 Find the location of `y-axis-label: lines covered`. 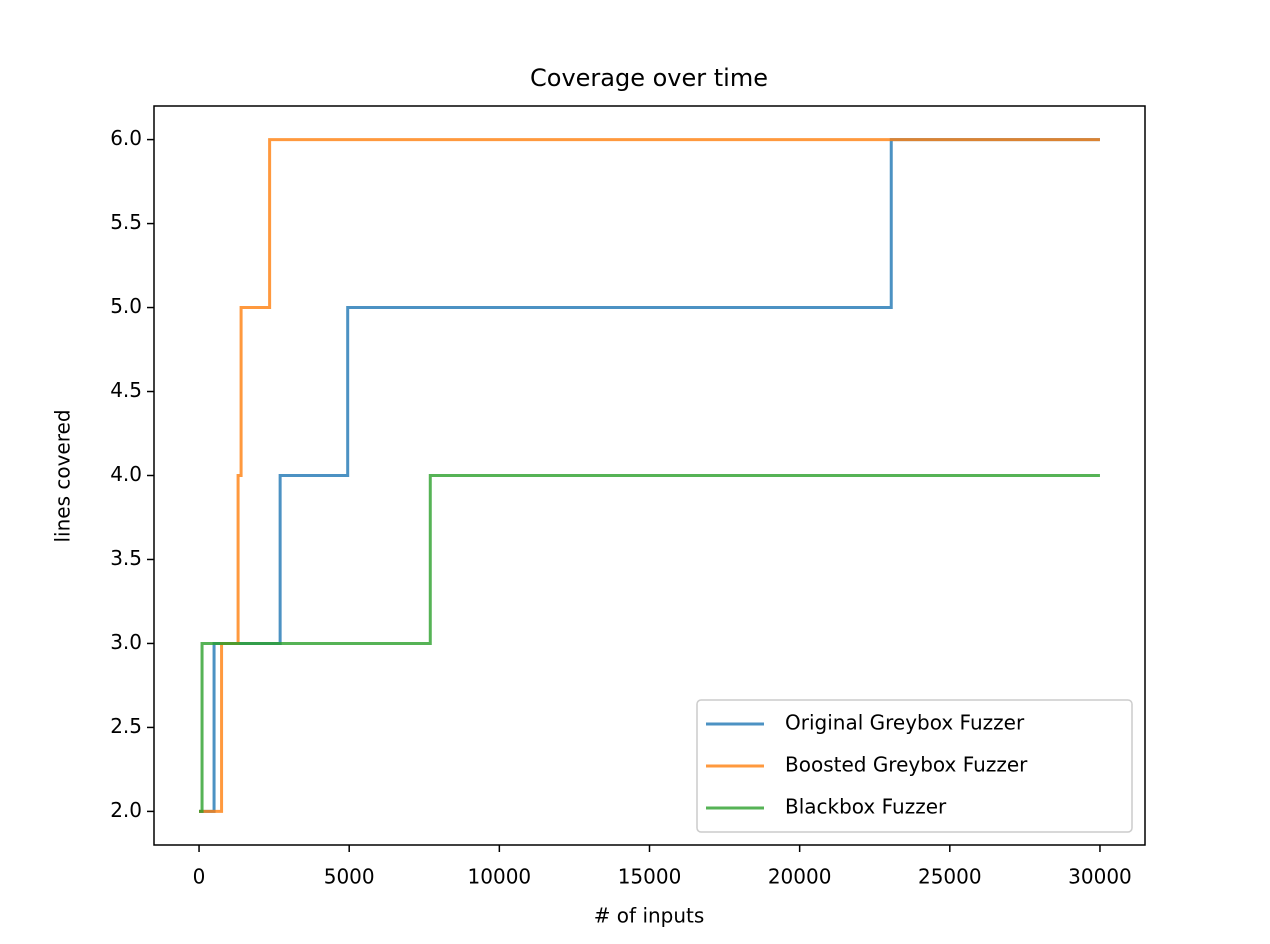

y-axis-label: lines covered is located at coordinates (63, 475).